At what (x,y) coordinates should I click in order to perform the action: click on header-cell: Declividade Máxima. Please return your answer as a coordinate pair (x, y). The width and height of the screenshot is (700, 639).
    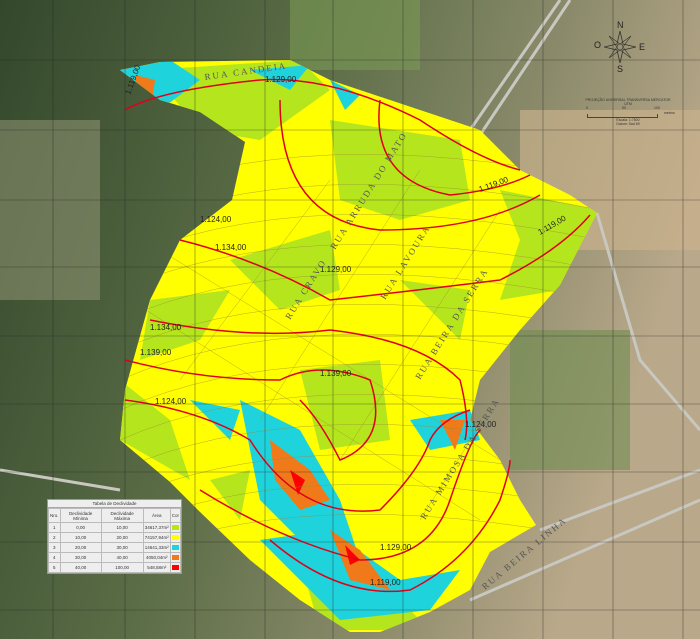
    Looking at the image, I should click on (122, 515).